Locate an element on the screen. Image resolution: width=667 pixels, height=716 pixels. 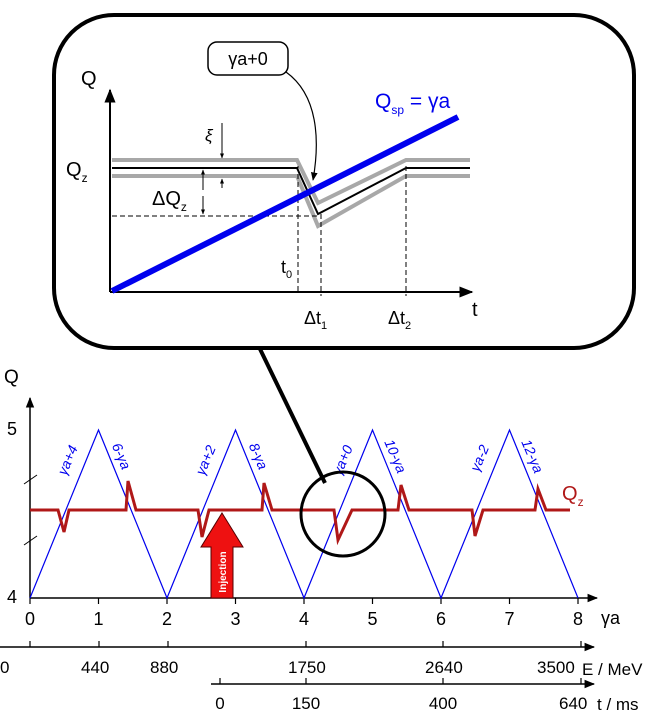
dt2-label: Δt2 is located at coordinates (399, 320).